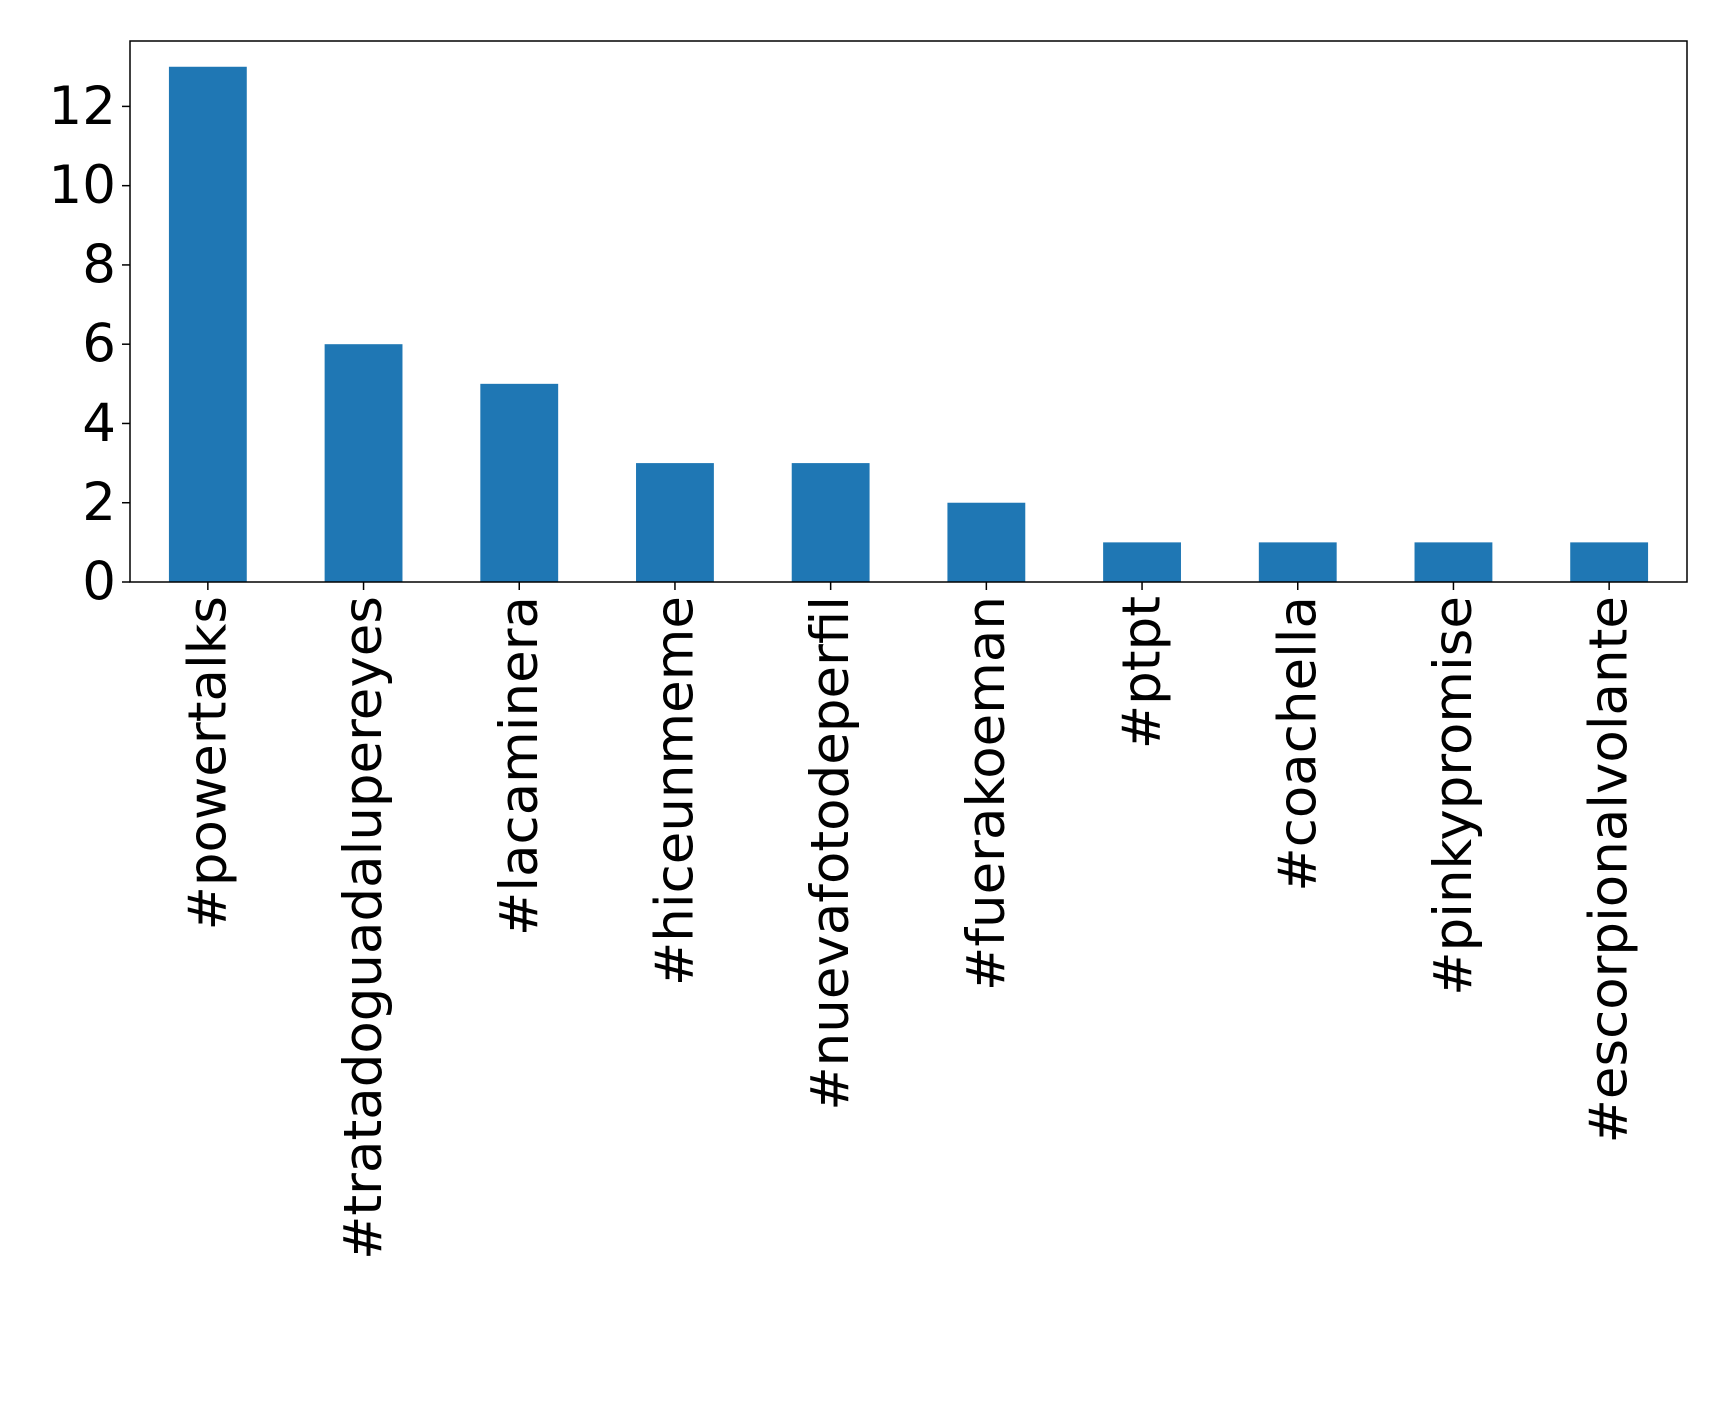 This screenshot has width=1719, height=1411. I want to click on x-tick-label: #nuevafotodeperfil, so click(830, 853).